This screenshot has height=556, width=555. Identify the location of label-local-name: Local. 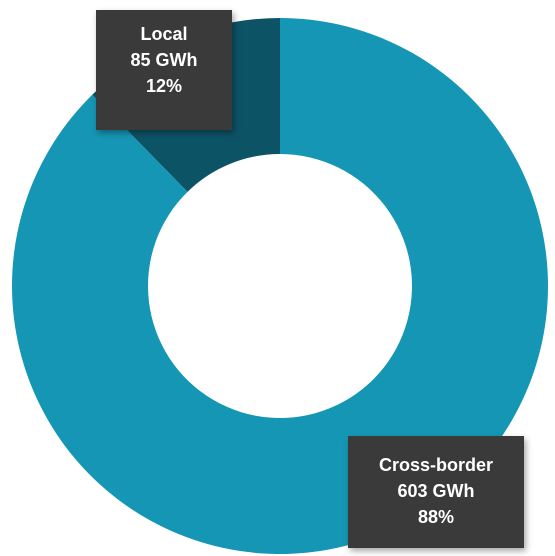
(164, 34).